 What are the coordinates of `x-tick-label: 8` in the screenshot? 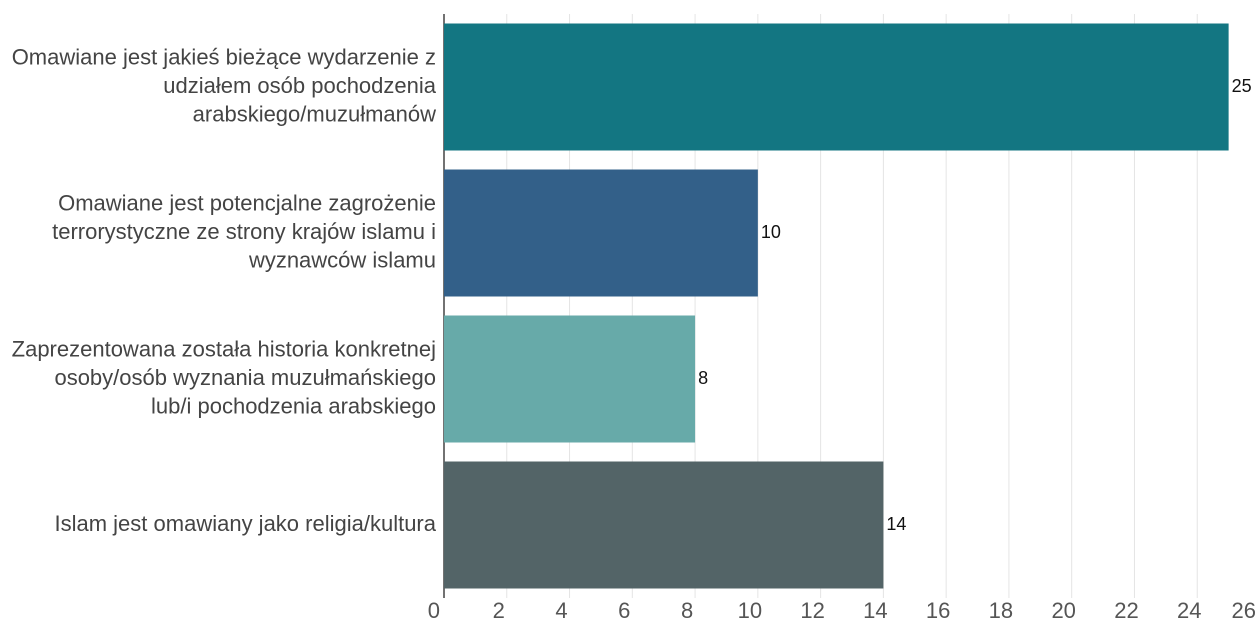 It's located at (687, 610).